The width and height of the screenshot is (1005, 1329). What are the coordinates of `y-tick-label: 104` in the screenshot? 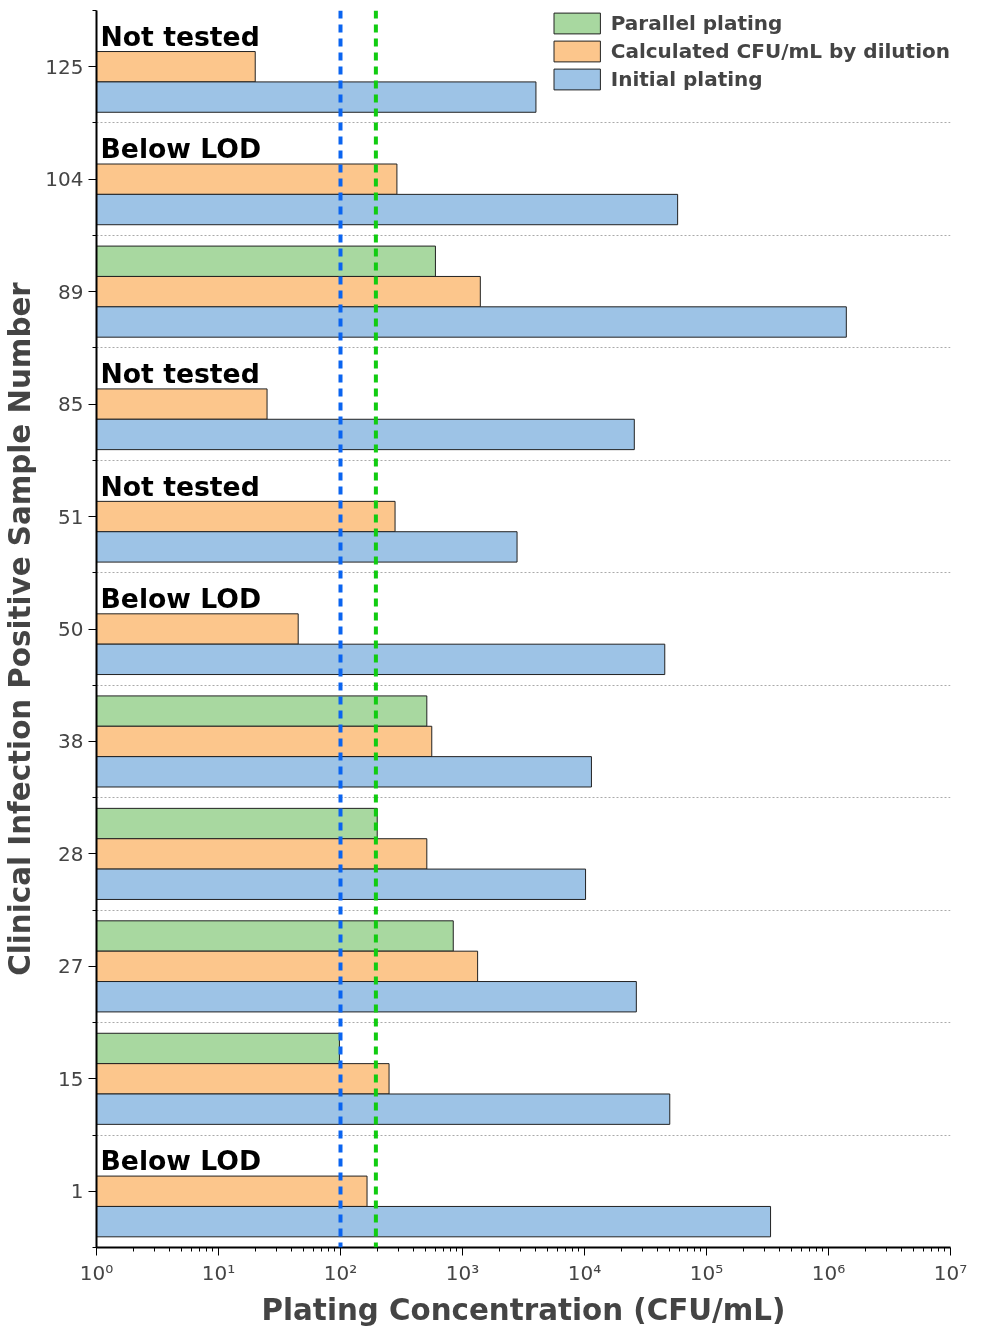 It's located at (64, 179).